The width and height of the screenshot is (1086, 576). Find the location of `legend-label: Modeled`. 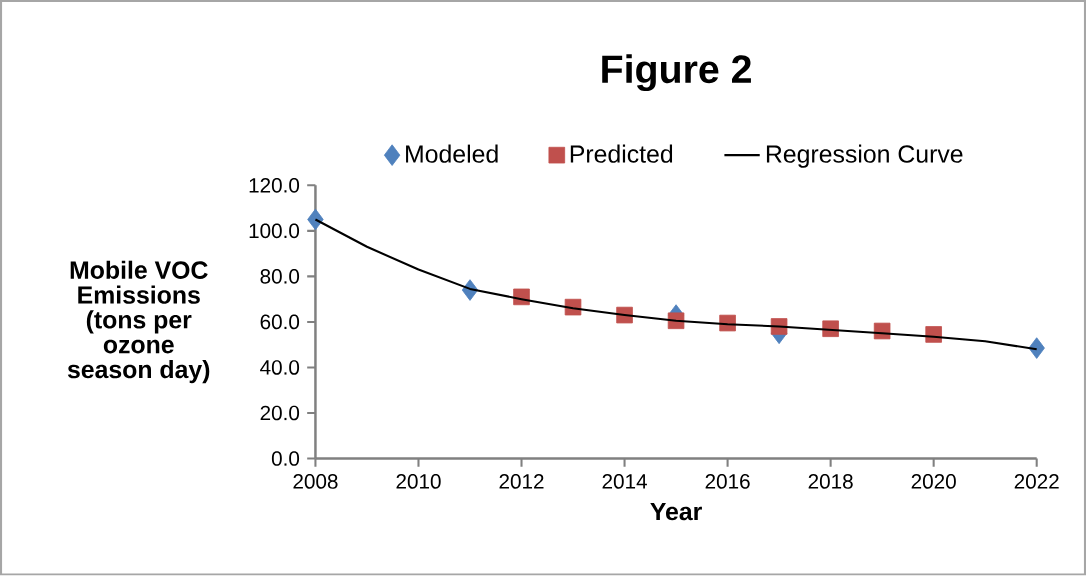

legend-label: Modeled is located at coordinates (452, 154).